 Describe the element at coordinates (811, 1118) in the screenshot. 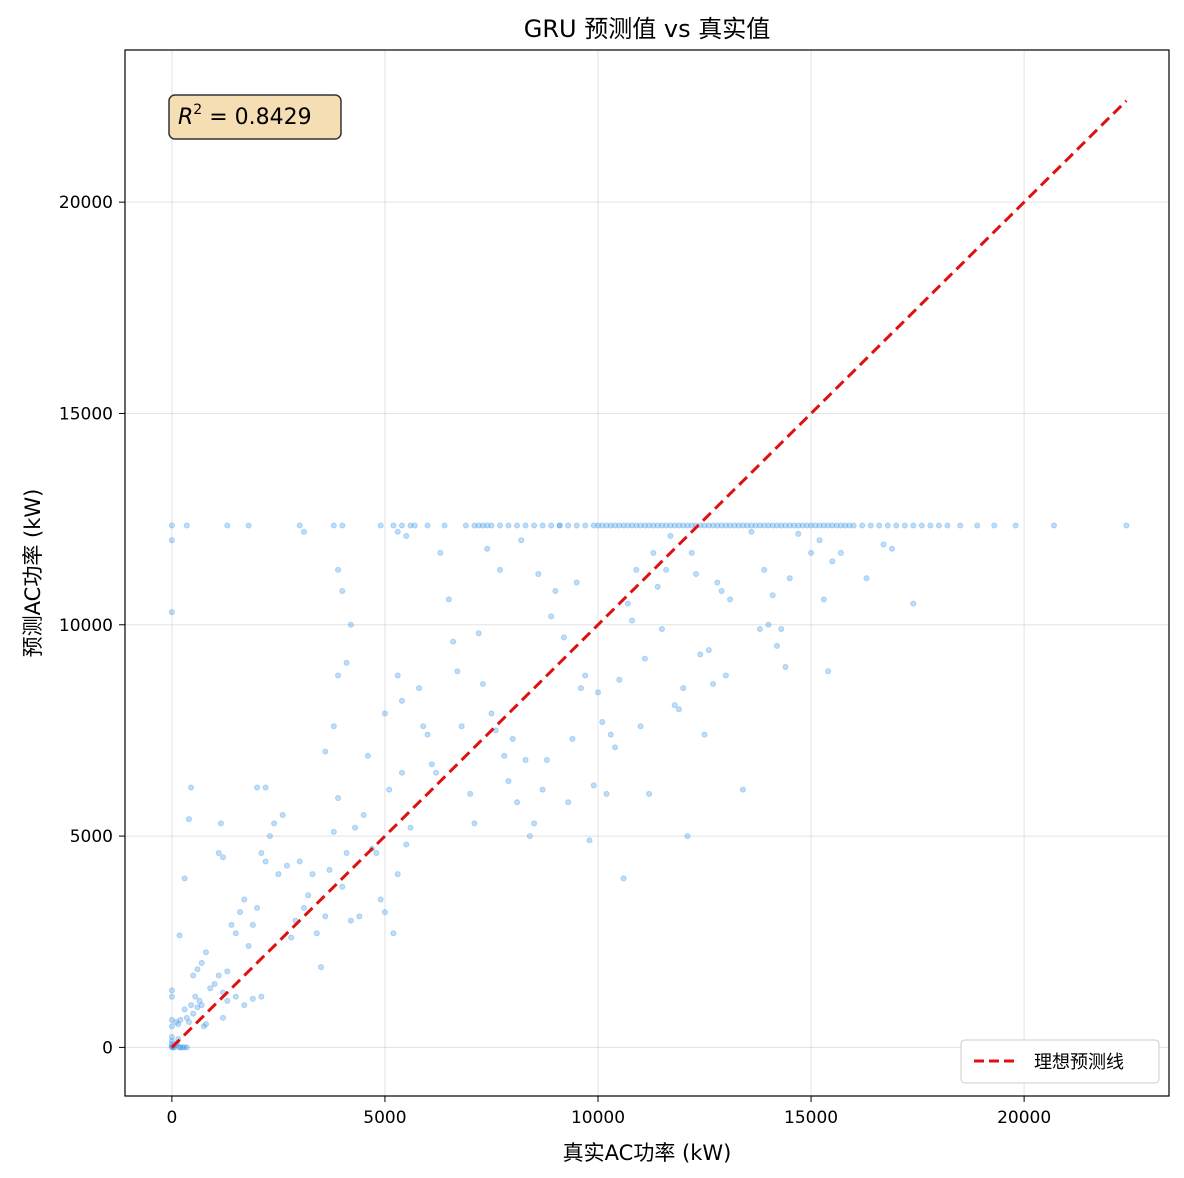

I see `x-tick-label: 15000` at that location.